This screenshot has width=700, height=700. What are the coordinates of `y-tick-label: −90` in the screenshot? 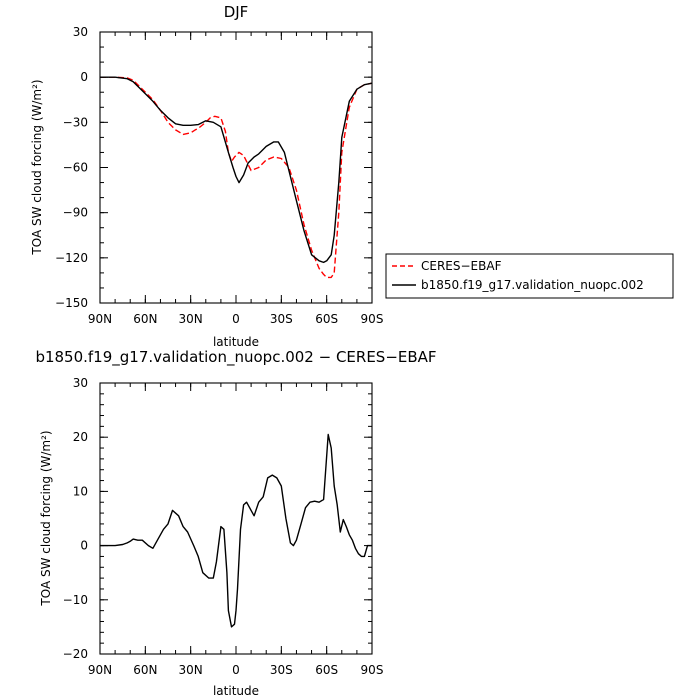 It's located at (75, 213).